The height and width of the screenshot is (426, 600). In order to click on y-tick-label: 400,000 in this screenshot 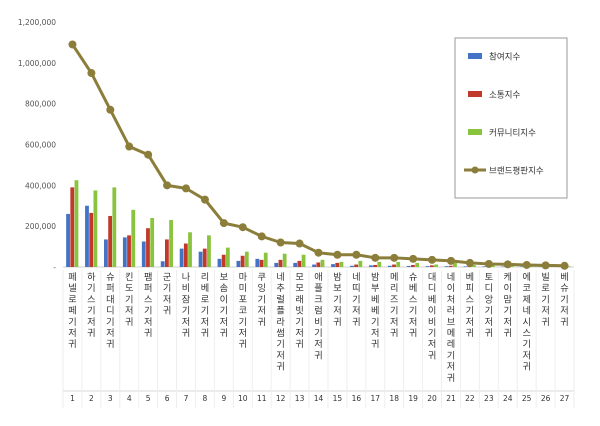, I will do `click(40, 185)`.